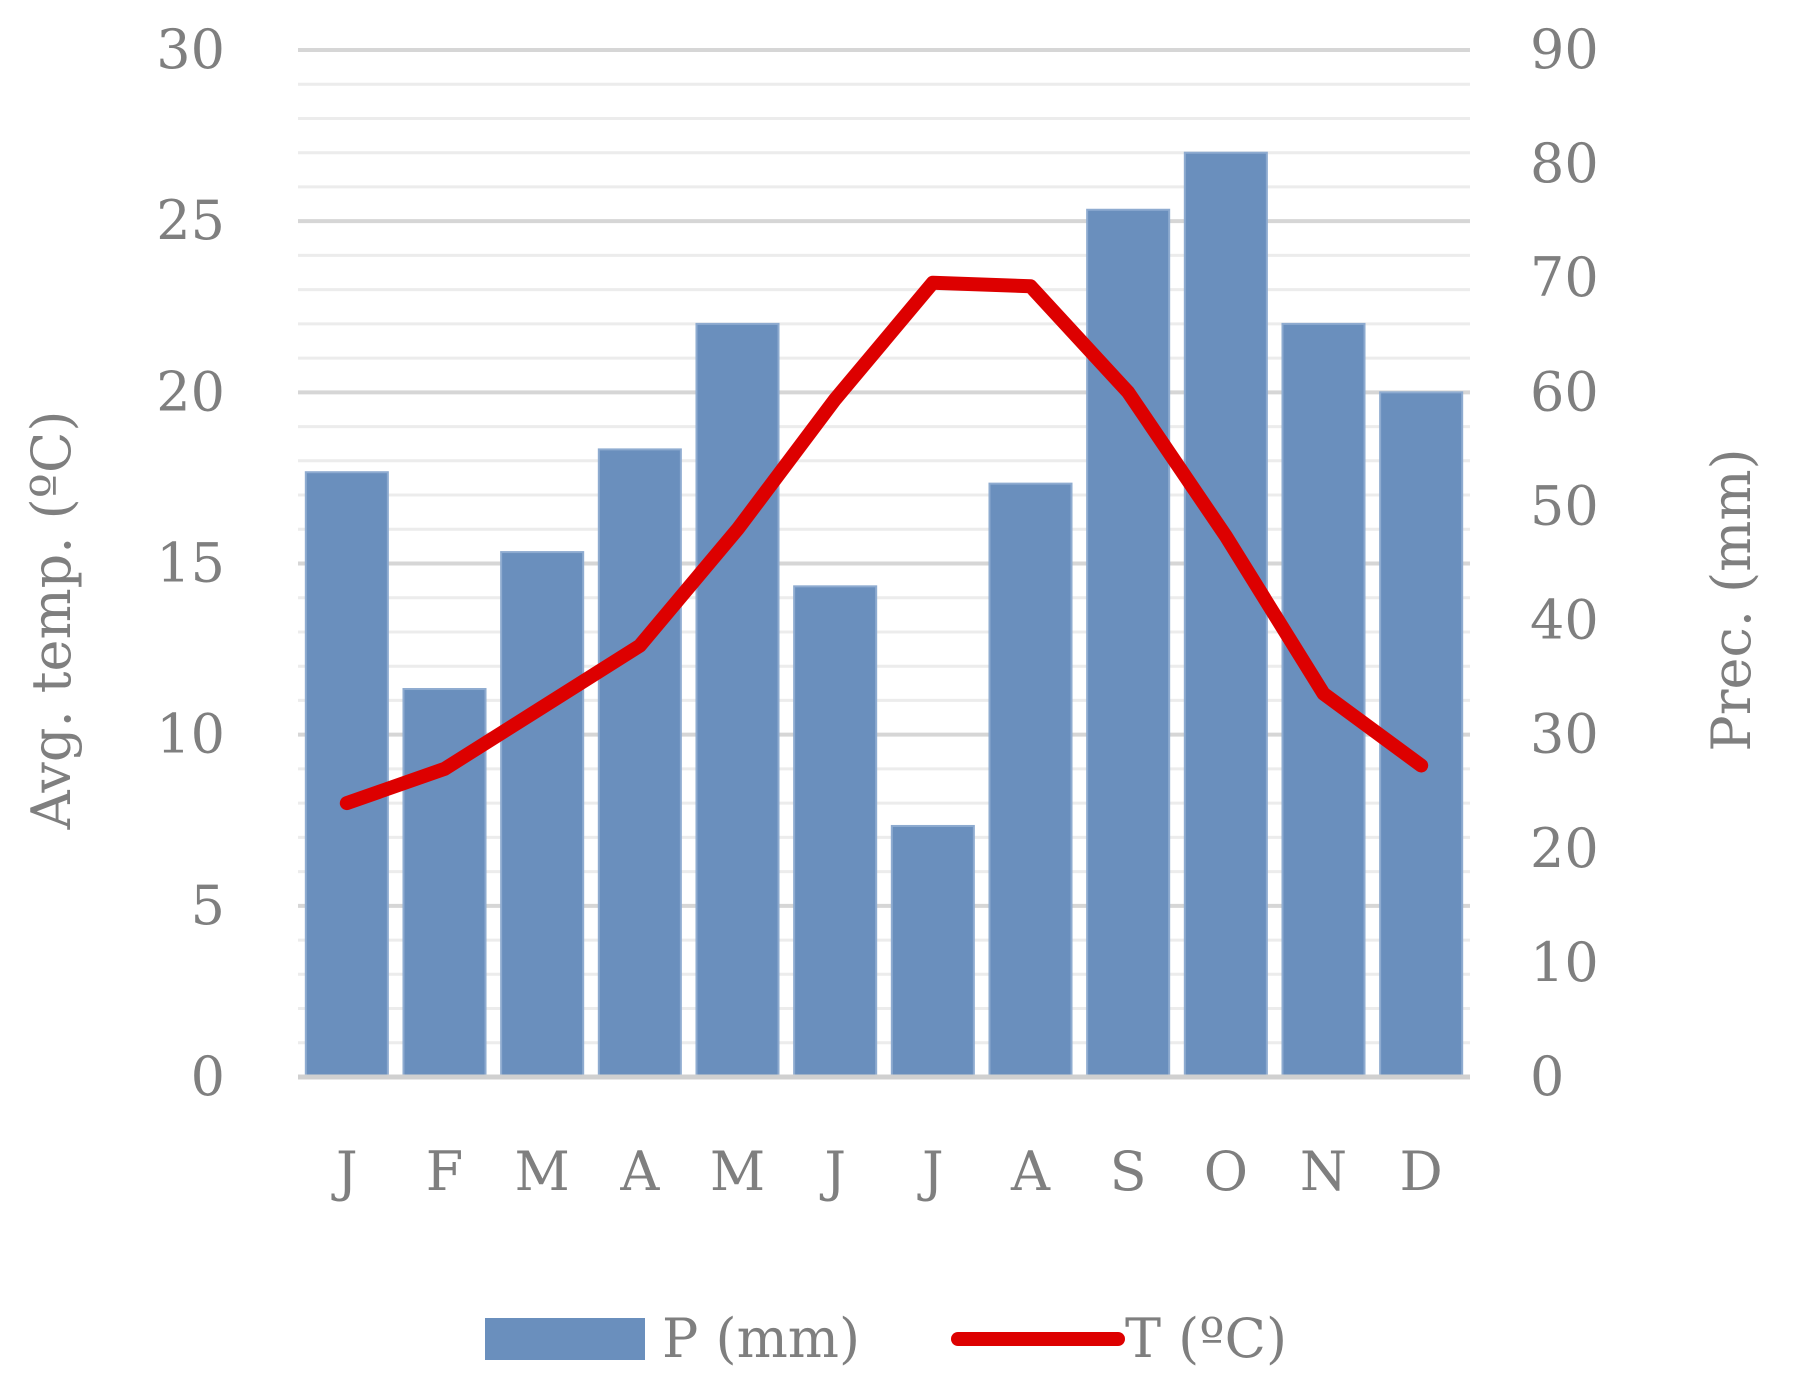 Image resolution: width=1798 pixels, height=1384 pixels. I want to click on left-tick-label: 30, so click(190, 49).